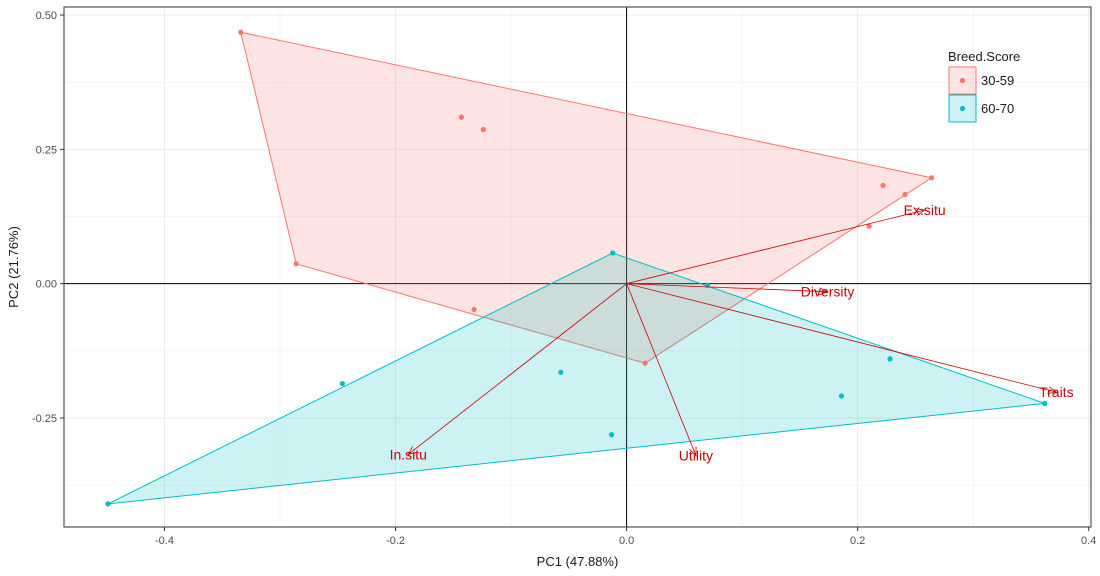 Image resolution: width=1100 pixels, height=576 pixels. Describe the element at coordinates (1088, 541) in the screenshot. I see `x-tick-label: 0.4` at that location.